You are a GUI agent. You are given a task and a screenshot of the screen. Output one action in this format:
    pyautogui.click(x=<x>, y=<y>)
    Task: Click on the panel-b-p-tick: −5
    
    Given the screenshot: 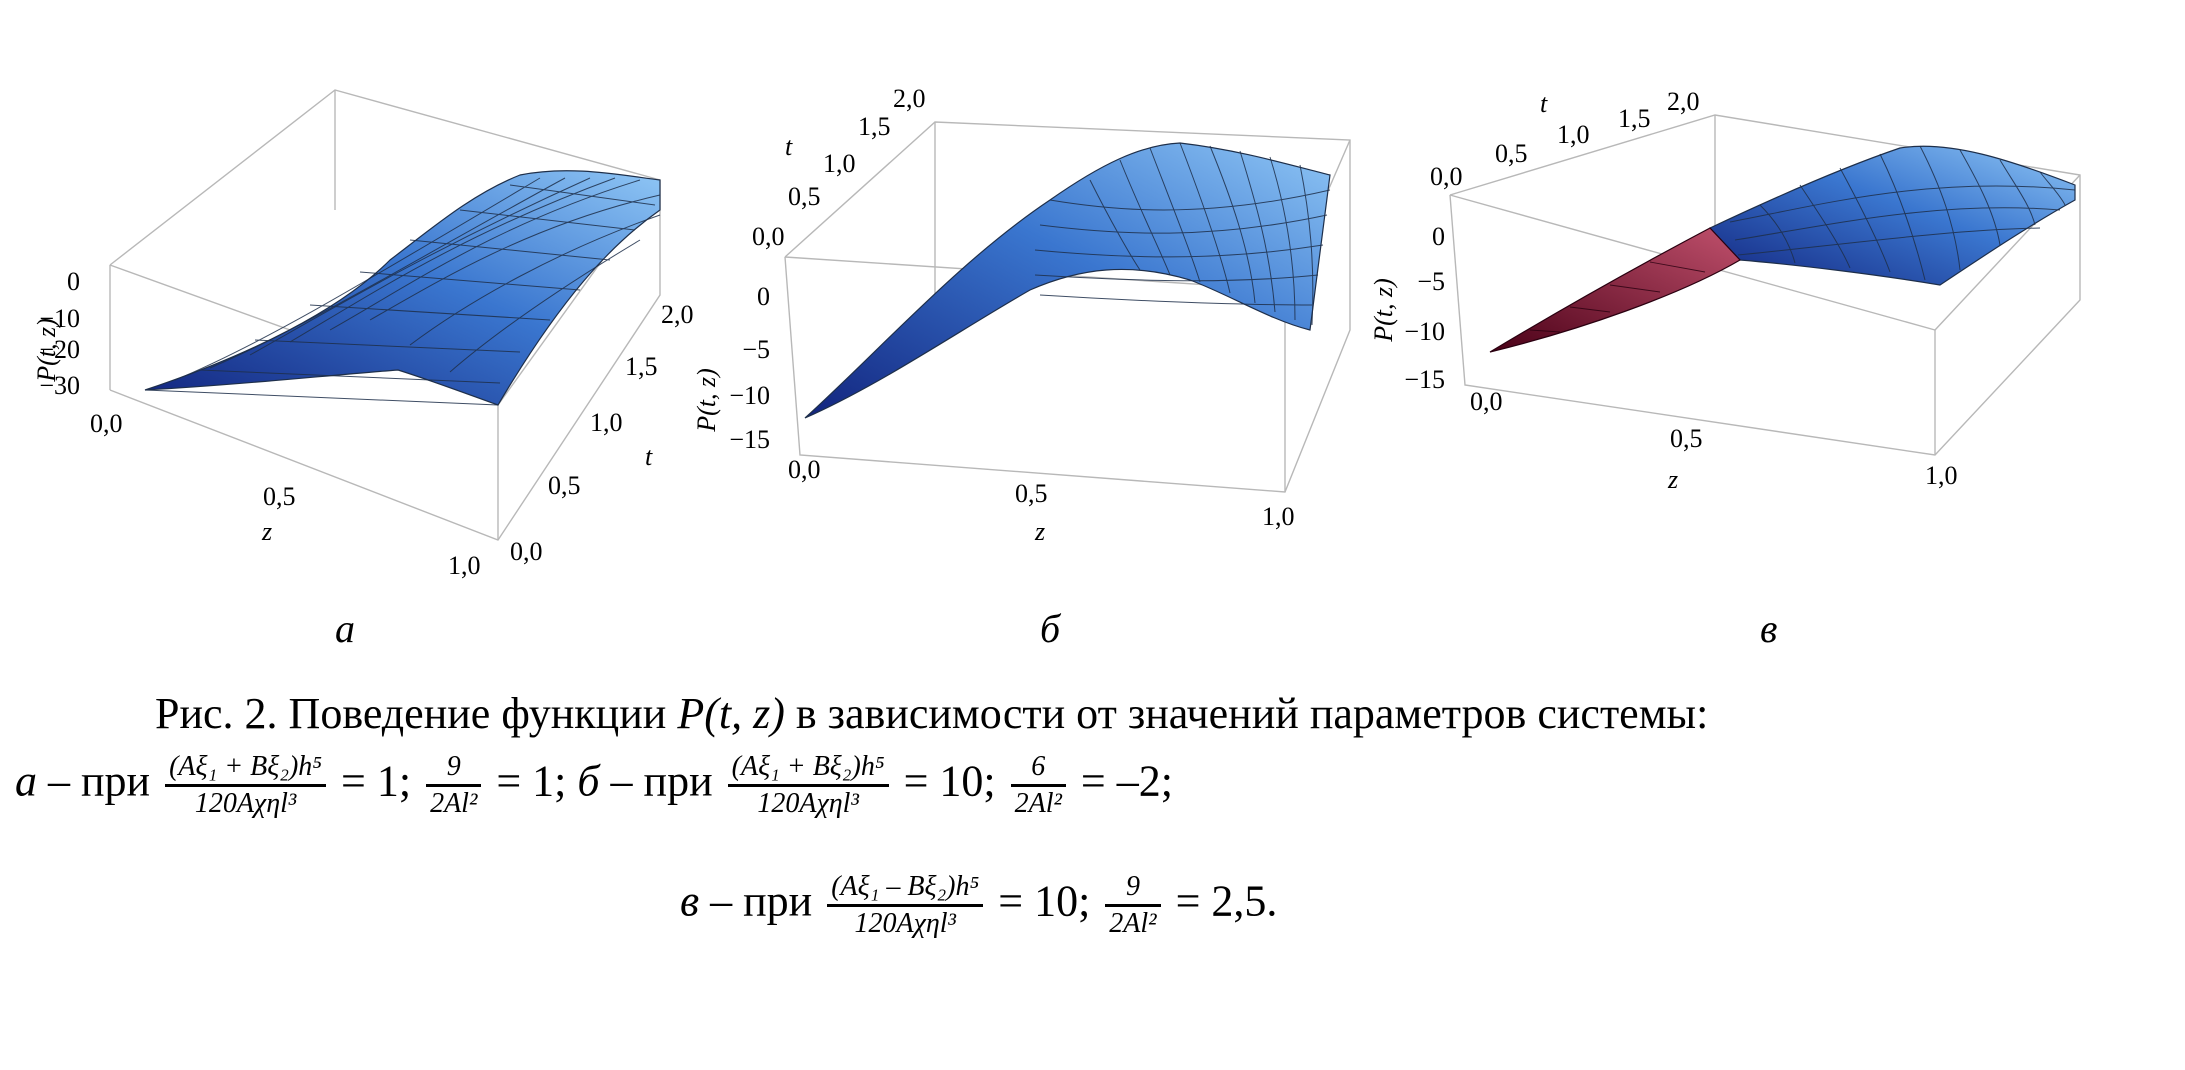 What is the action you would take?
    pyautogui.click(x=756, y=349)
    